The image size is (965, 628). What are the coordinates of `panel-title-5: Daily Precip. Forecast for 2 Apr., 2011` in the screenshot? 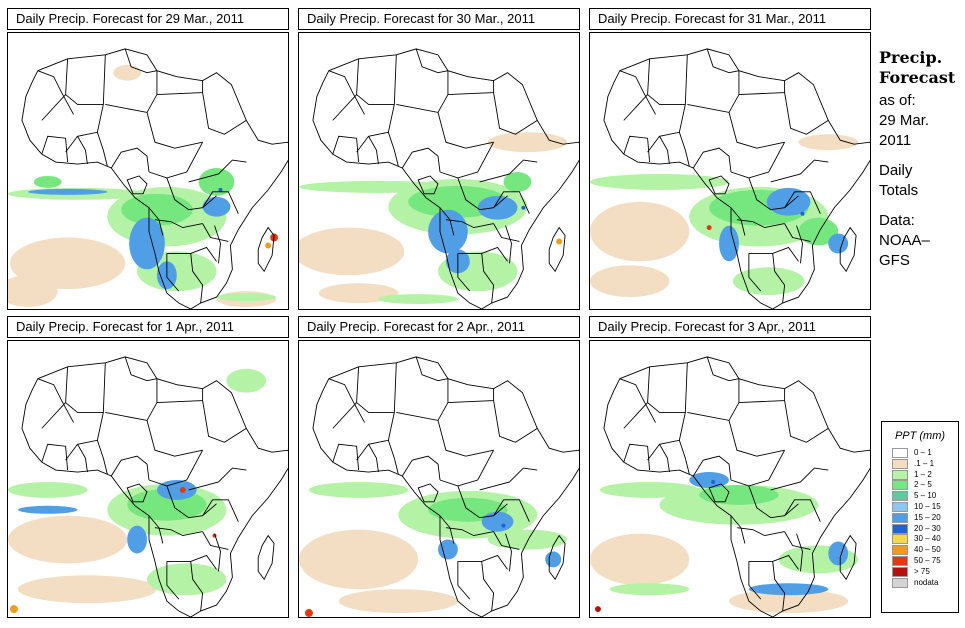 It's located at (439, 327).